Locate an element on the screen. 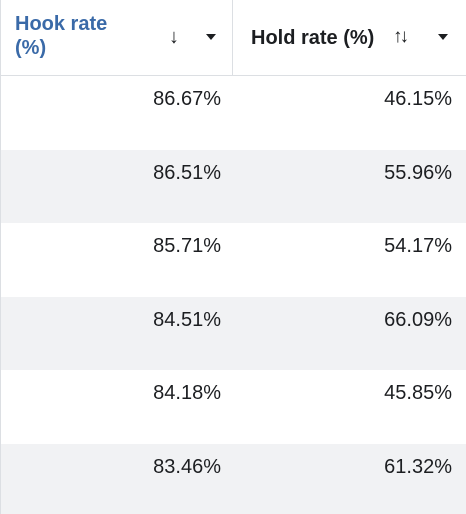  hook-rate-cell: 84.51% is located at coordinates (187, 319).